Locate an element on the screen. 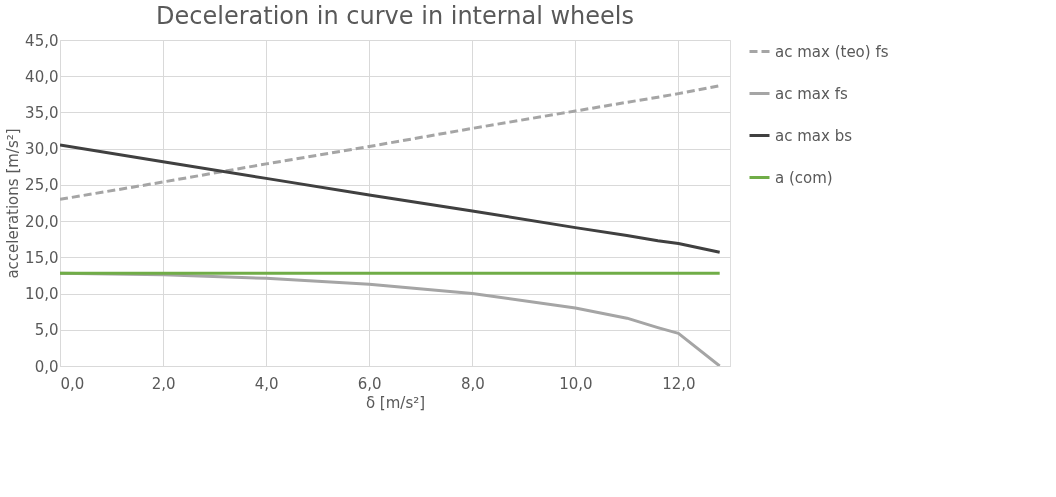  y-tick-label: 10,0 is located at coordinates (42, 294).